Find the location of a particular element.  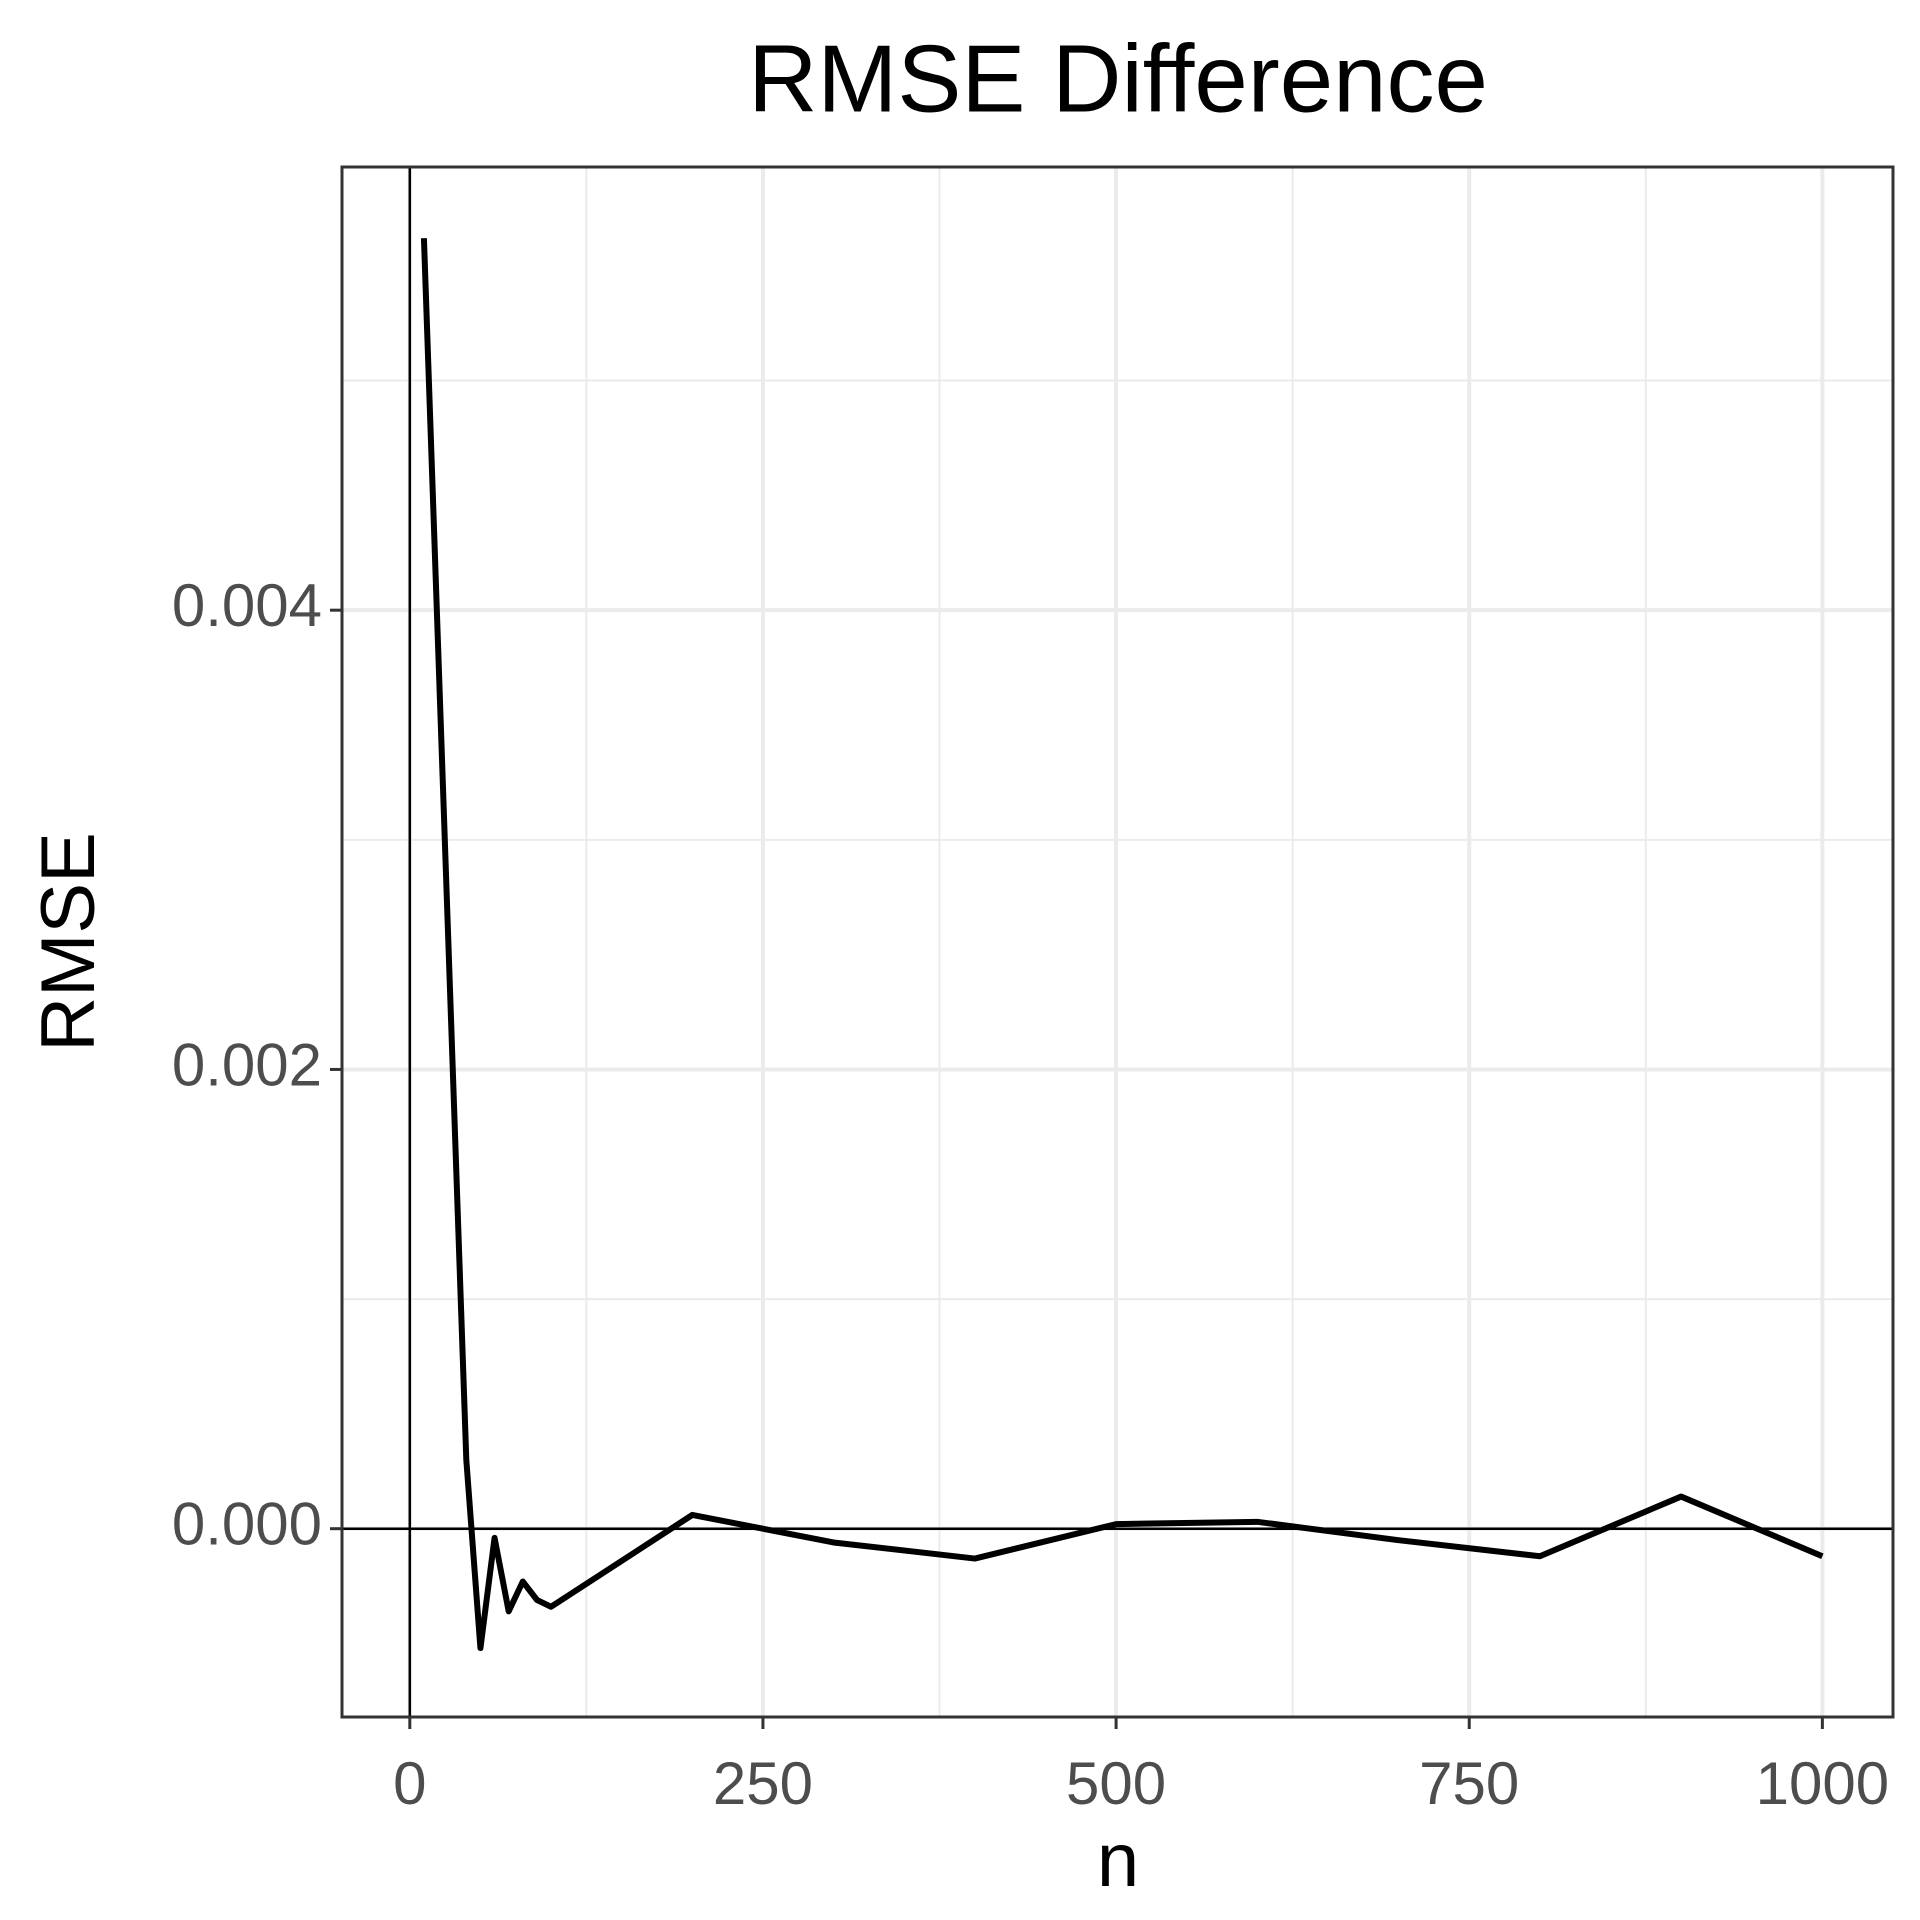

y-tick-label: 0.002 is located at coordinates (247, 1064).